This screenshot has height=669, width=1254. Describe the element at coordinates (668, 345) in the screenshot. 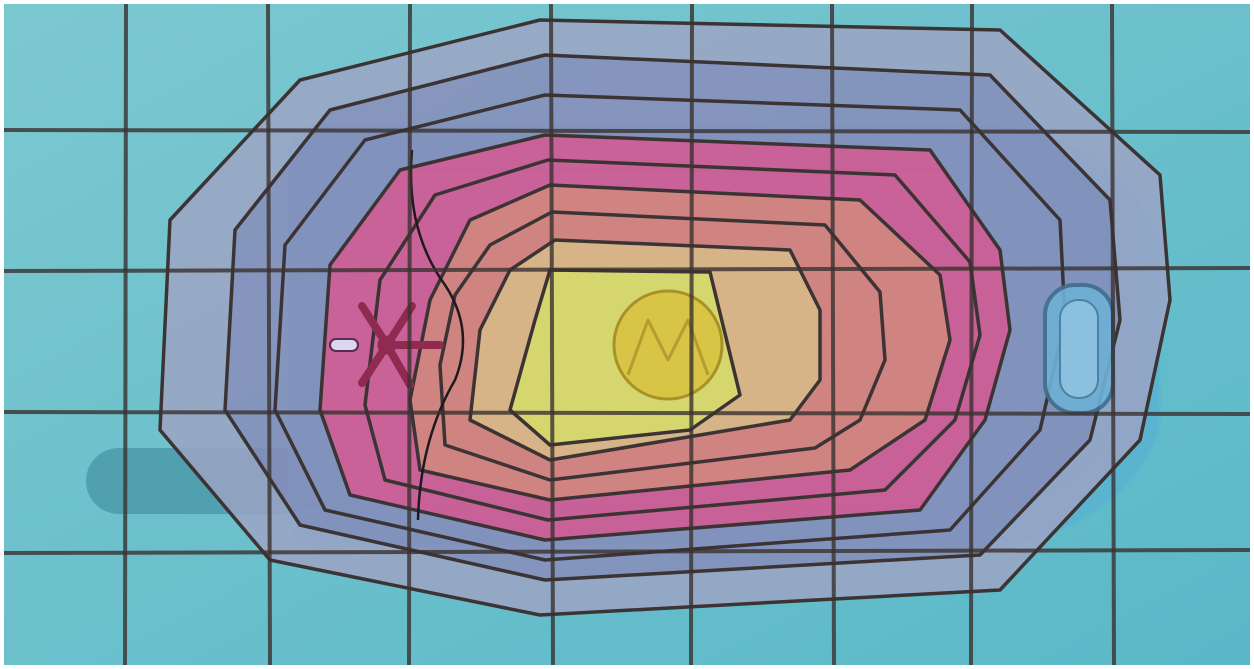

I see `motorola-logo-icon` at that location.